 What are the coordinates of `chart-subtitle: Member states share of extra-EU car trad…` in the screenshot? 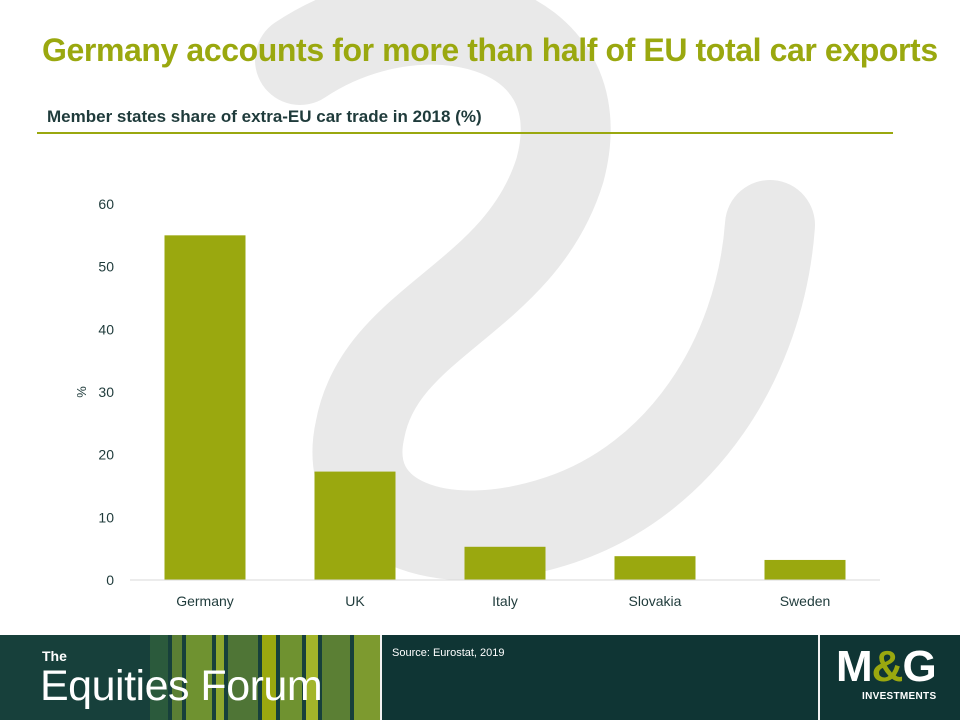 It's located at (264, 116).